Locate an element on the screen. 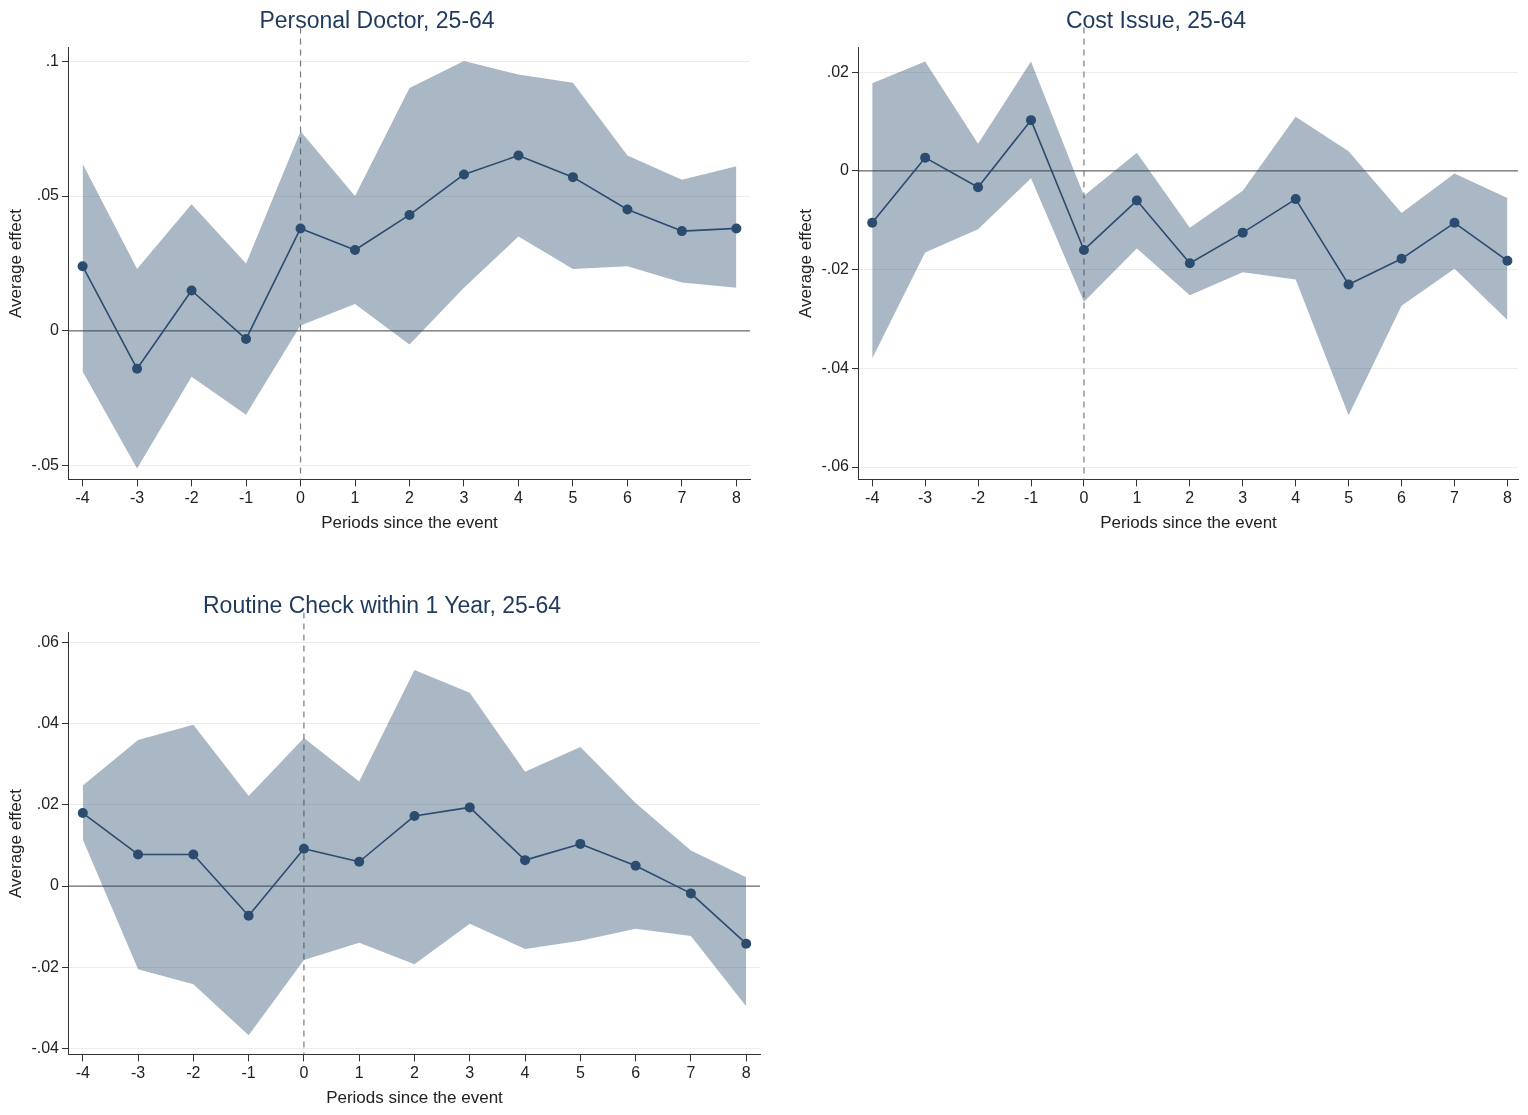  y-tick-label: .1 is located at coordinates (52, 60).